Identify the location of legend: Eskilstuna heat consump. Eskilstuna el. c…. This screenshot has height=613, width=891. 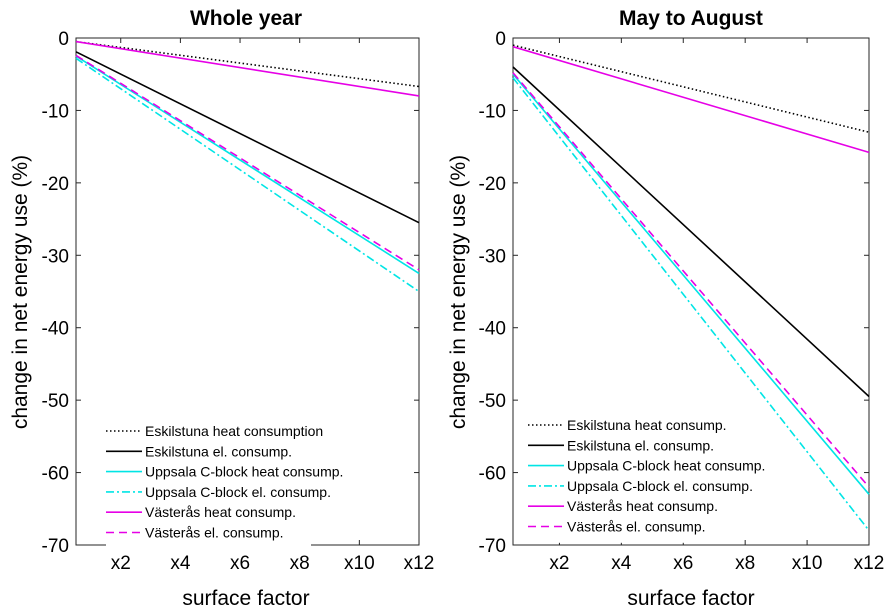
(646, 478).